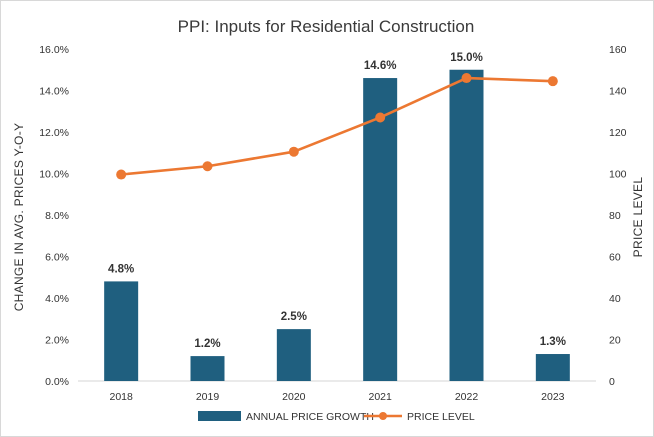  I want to click on price-level-point-2019, so click(207, 166).